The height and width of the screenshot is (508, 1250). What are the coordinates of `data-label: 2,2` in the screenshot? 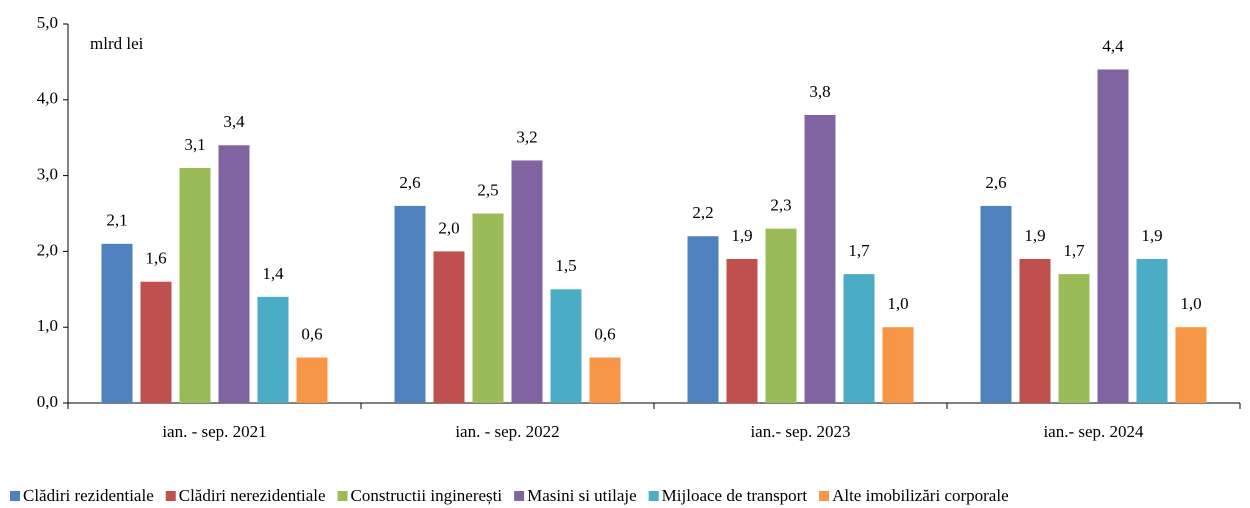 It's located at (702, 212).